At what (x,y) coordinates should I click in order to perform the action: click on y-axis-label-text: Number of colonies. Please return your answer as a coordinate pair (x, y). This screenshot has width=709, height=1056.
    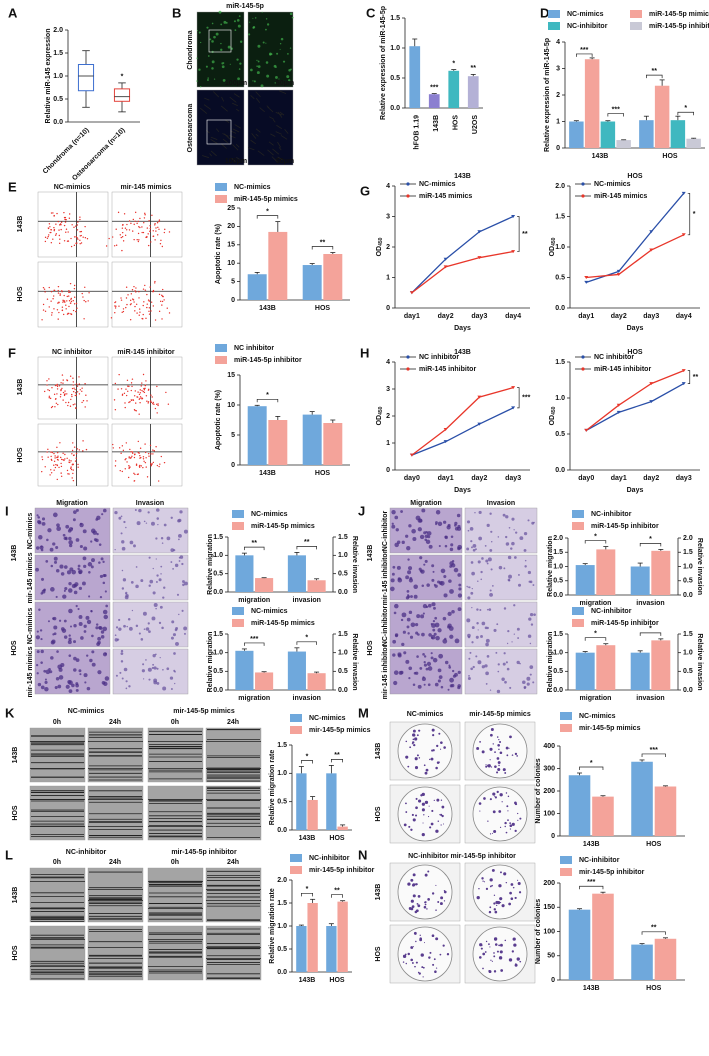
    Looking at the image, I should click on (538, 931).